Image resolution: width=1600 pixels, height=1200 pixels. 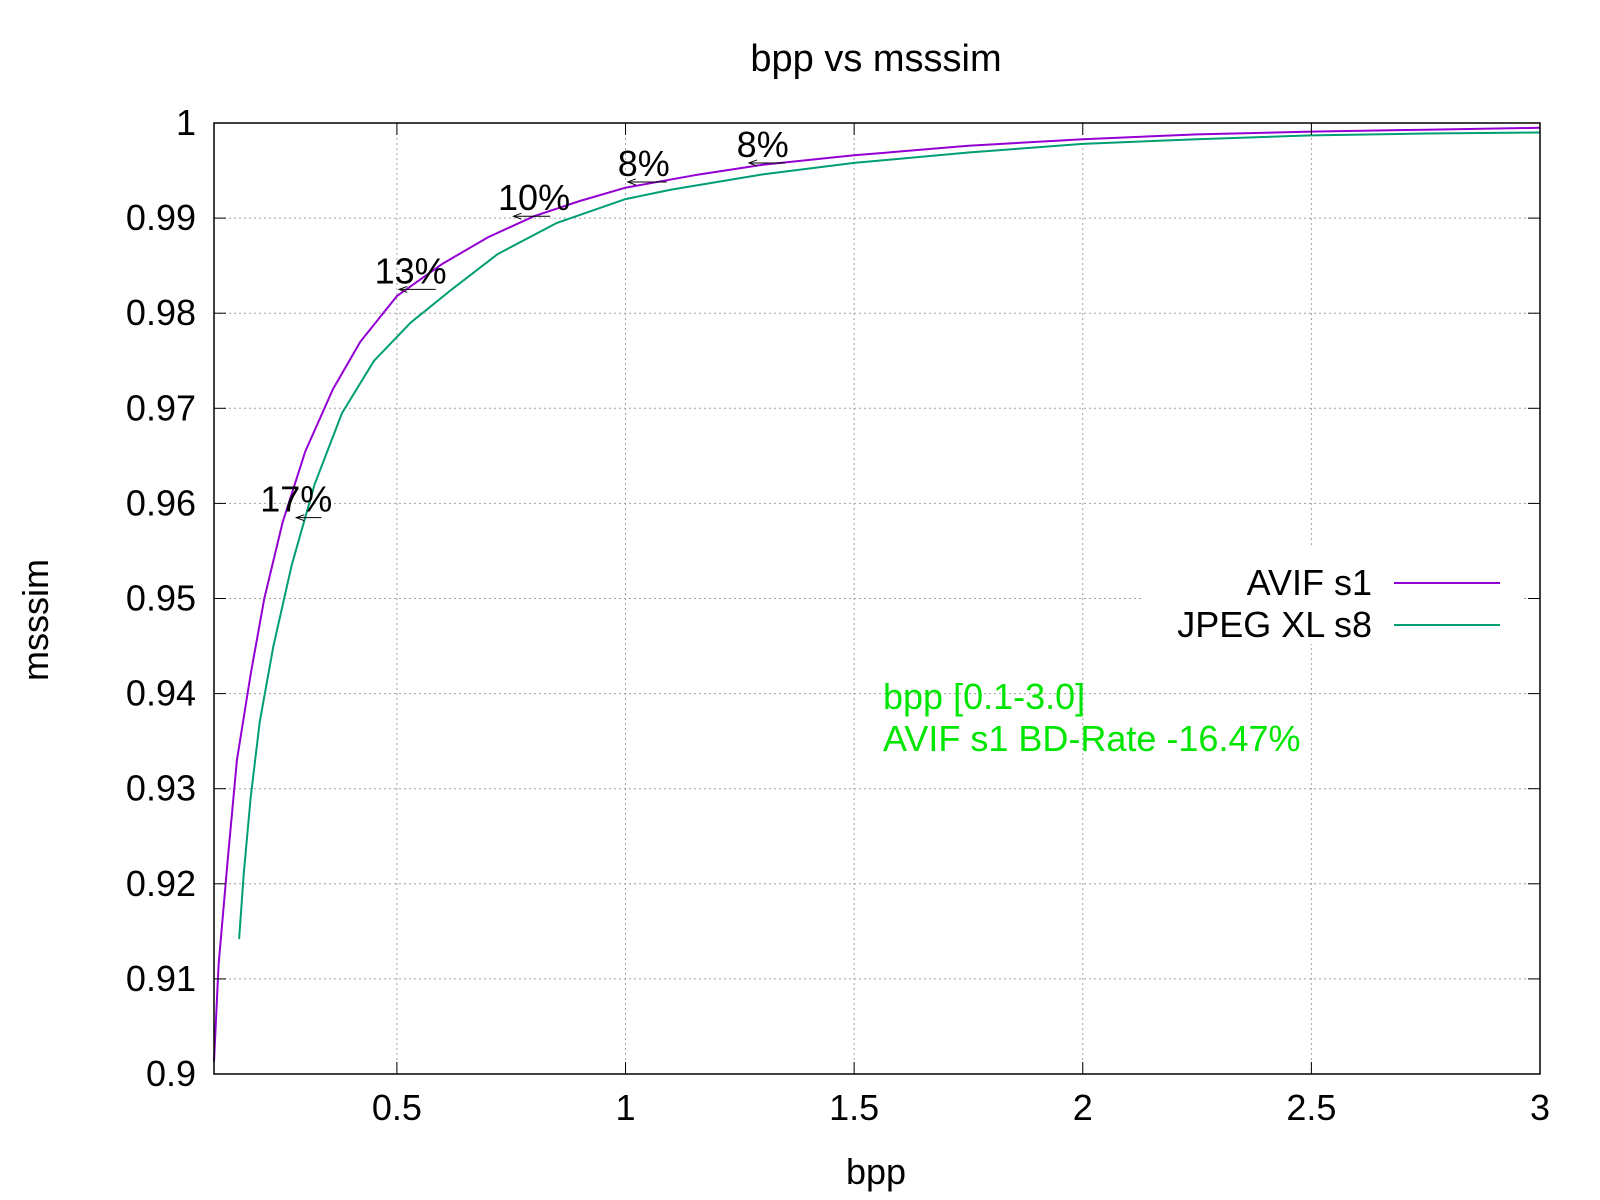 What do you see at coordinates (1311, 1107) in the screenshot?
I see `x-tick-label: 2.5` at bounding box center [1311, 1107].